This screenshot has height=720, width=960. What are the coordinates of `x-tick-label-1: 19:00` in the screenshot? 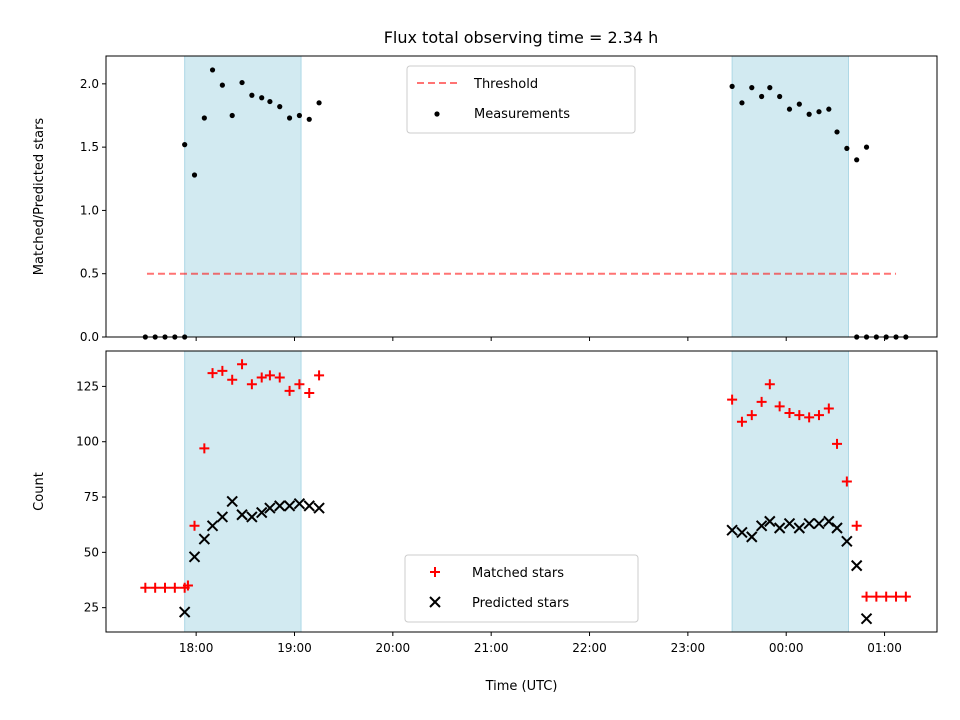 It's located at (294, 648).